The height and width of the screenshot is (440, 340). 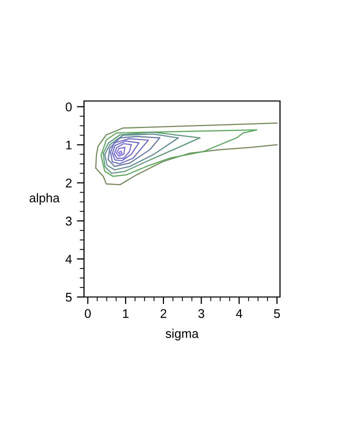 I want to click on x-tick-label: 5, so click(x=277, y=313).